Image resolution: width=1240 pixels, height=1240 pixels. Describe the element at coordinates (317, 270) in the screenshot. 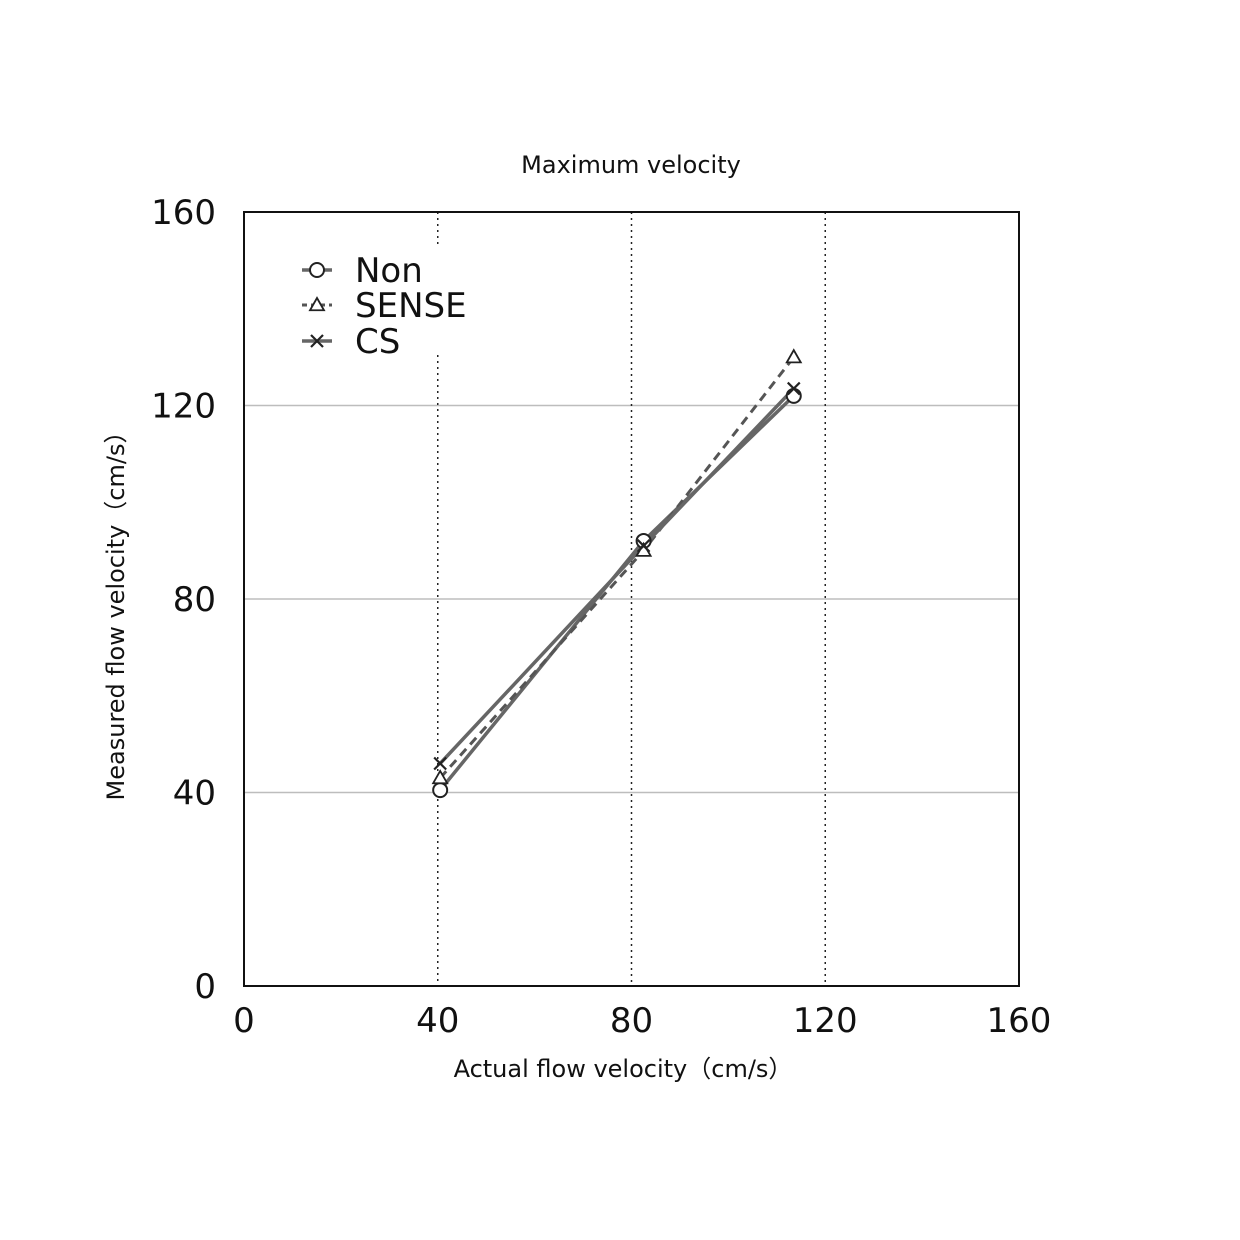

I see `legend-marker-non` at that location.